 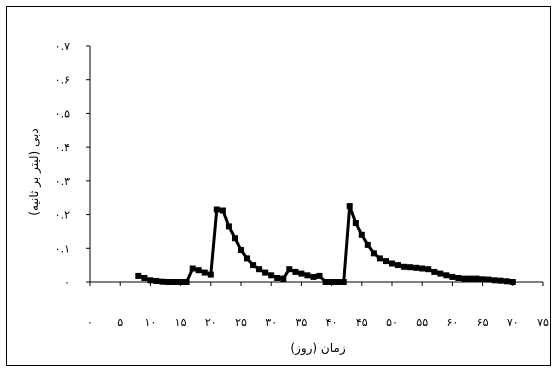 I want to click on y-axis-label: دبی (لیتر بر ثانیه), so click(x=34, y=171).